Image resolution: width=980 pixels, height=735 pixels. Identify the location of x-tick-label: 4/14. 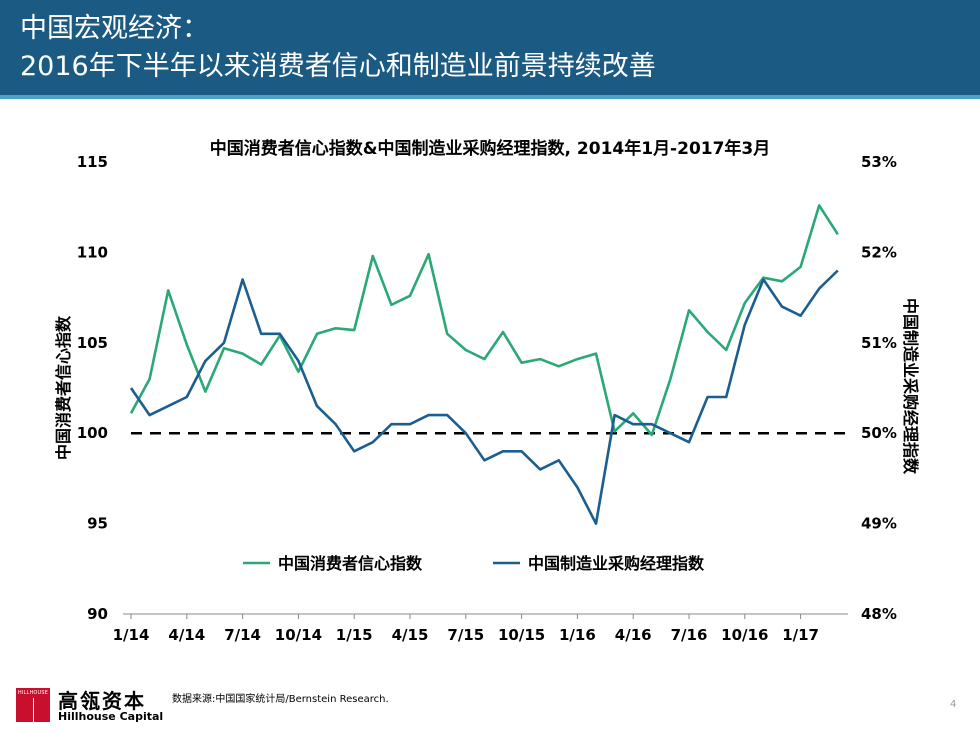
(186, 635).